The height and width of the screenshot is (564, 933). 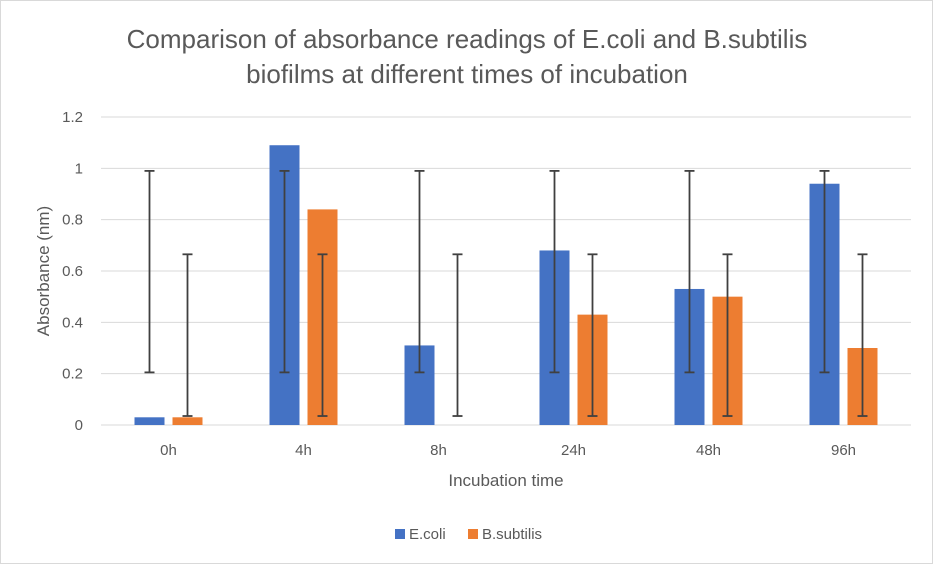 What do you see at coordinates (72, 374) in the screenshot?
I see `y-tick-label: 0.2` at bounding box center [72, 374].